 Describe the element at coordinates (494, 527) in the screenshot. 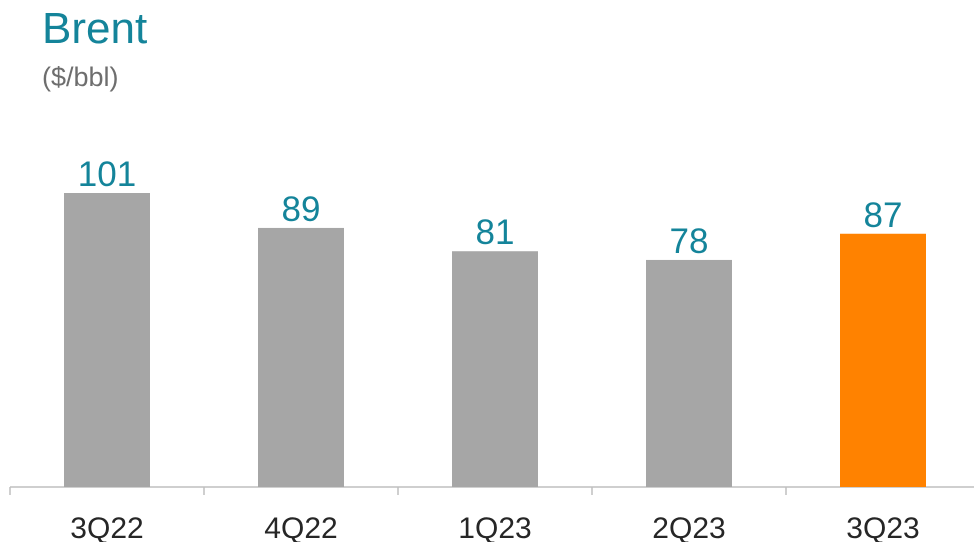

I see `x-tick-label-1q23: 1Q23` at that location.